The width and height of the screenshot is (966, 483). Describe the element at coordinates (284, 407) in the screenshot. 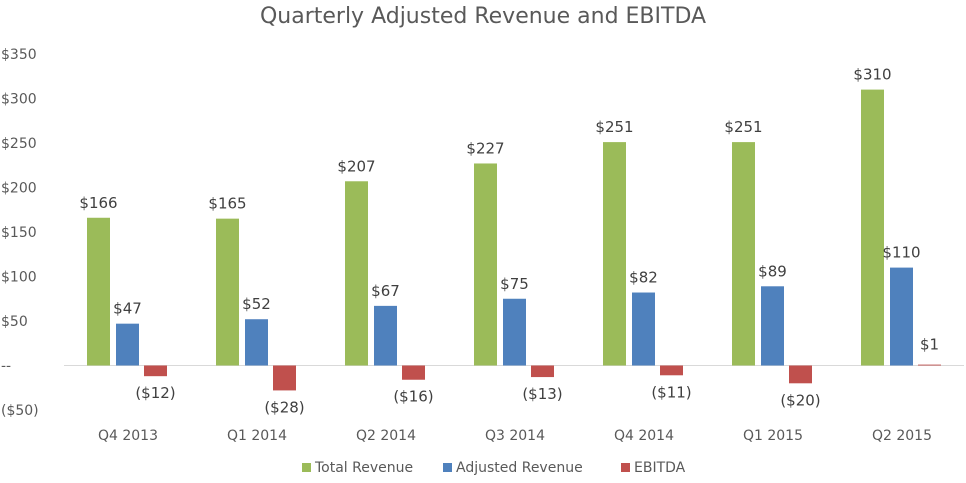

I see `data-label: ($28)` at that location.